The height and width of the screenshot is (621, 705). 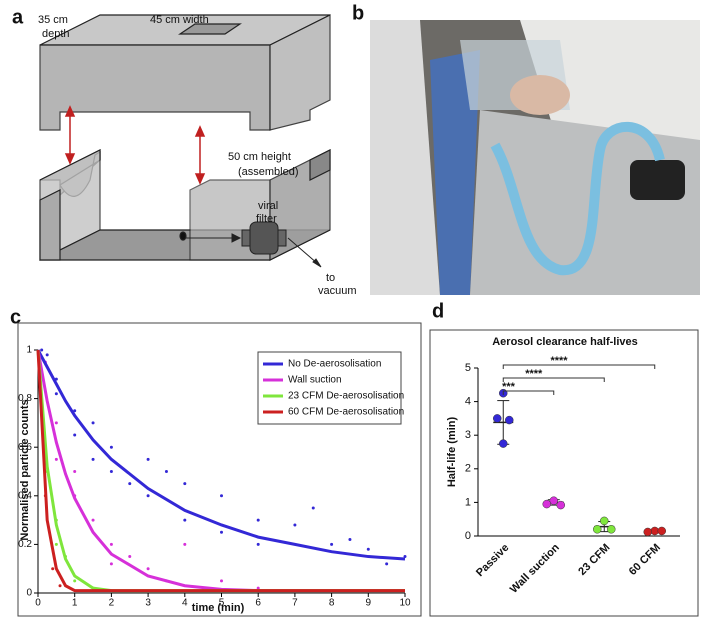 What do you see at coordinates (53, 20) in the screenshot?
I see `depth-label: 35 cm` at bounding box center [53, 20].